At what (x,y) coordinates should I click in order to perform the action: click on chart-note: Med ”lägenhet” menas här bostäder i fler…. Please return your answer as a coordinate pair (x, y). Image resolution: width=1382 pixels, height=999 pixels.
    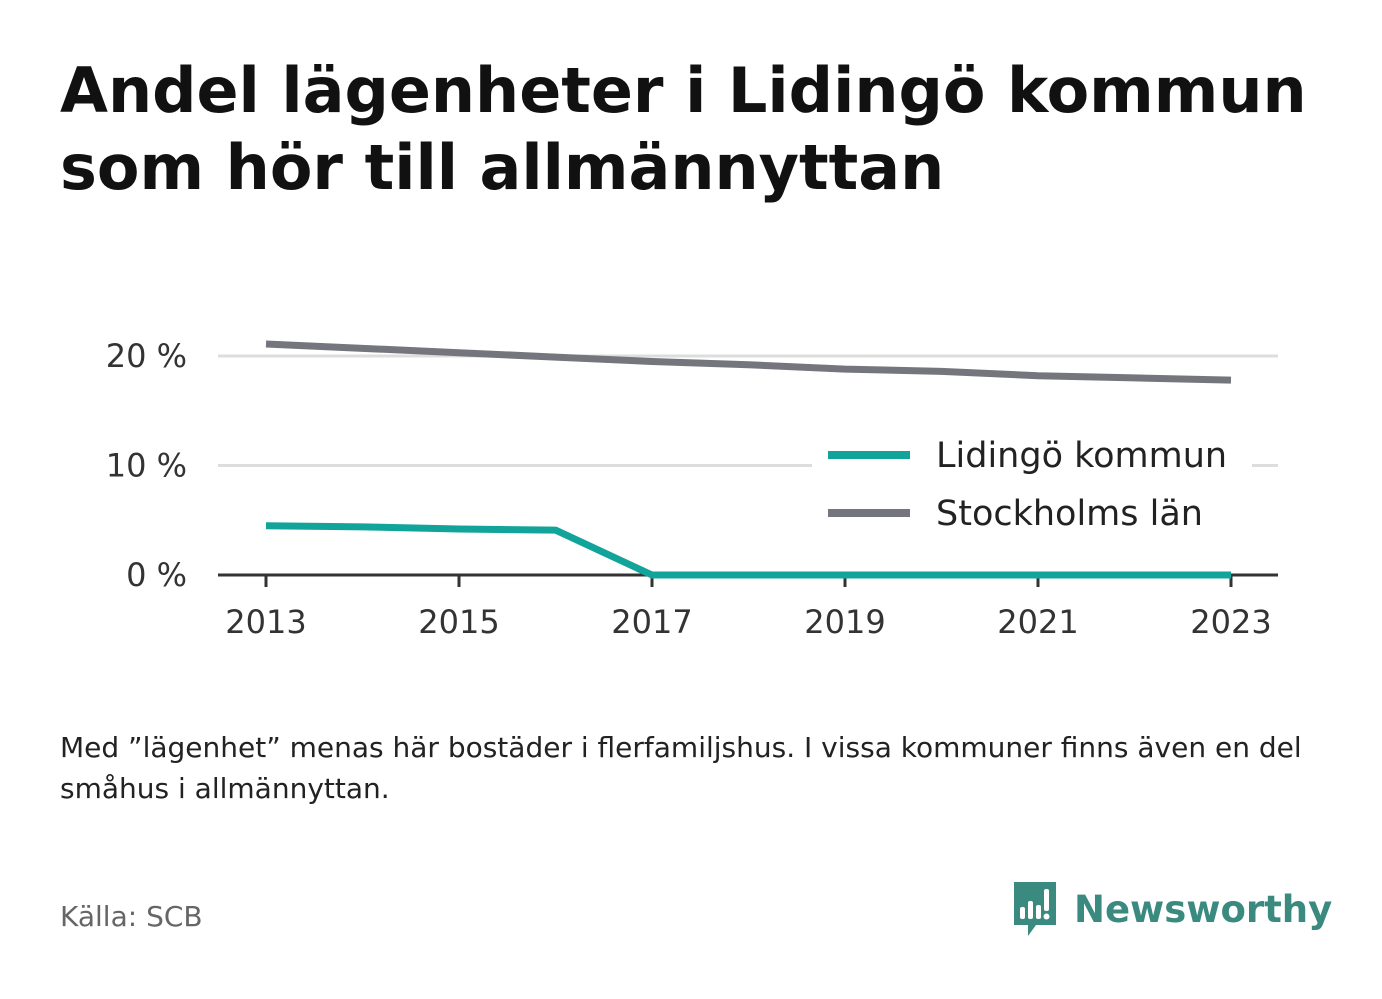
    Looking at the image, I should click on (681, 768).